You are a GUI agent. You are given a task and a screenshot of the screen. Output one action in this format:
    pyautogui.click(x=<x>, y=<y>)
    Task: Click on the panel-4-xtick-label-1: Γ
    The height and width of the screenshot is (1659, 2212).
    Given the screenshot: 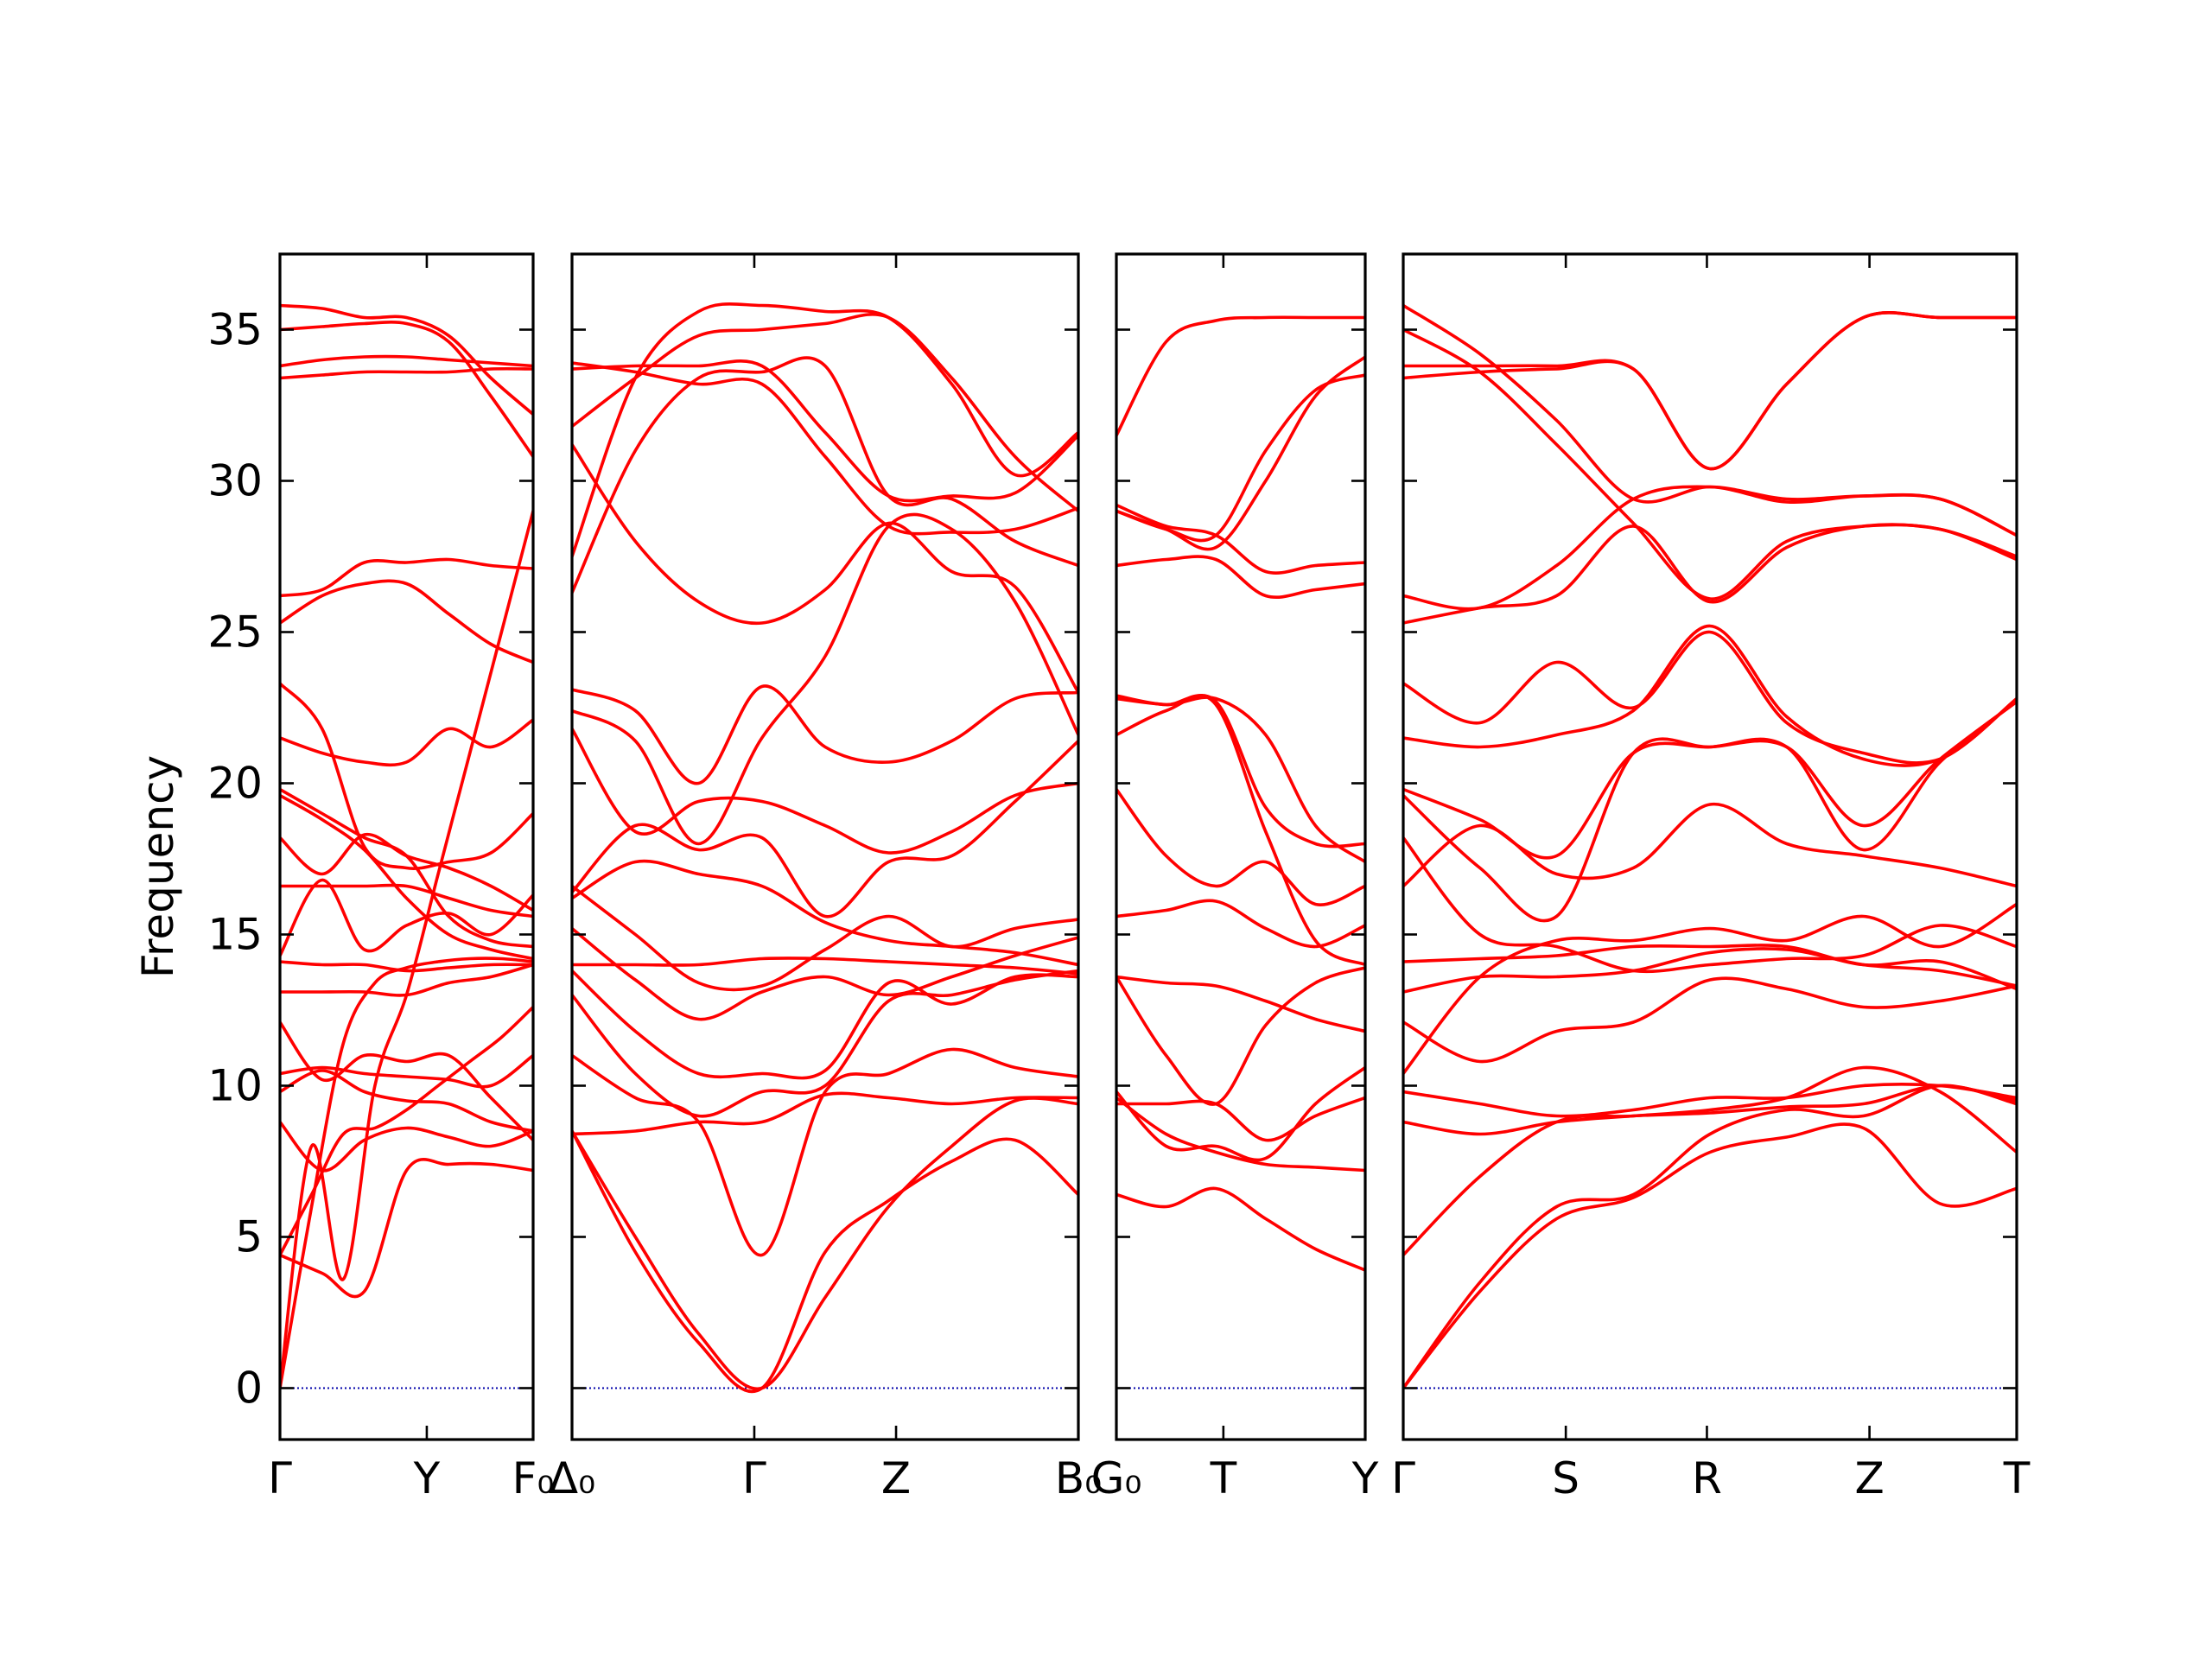 What is the action you would take?
    pyautogui.click(x=1403, y=1478)
    